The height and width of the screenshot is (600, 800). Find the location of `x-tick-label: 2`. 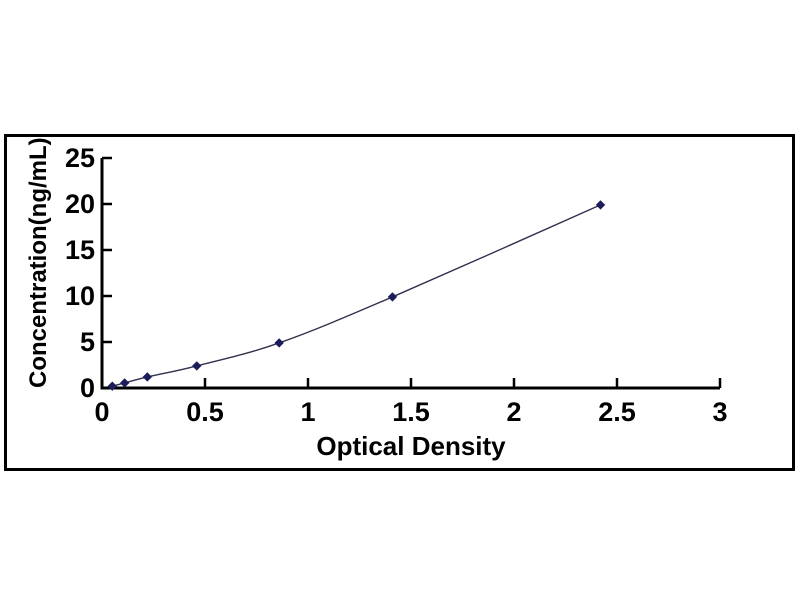

x-tick-label: 2 is located at coordinates (514, 412).